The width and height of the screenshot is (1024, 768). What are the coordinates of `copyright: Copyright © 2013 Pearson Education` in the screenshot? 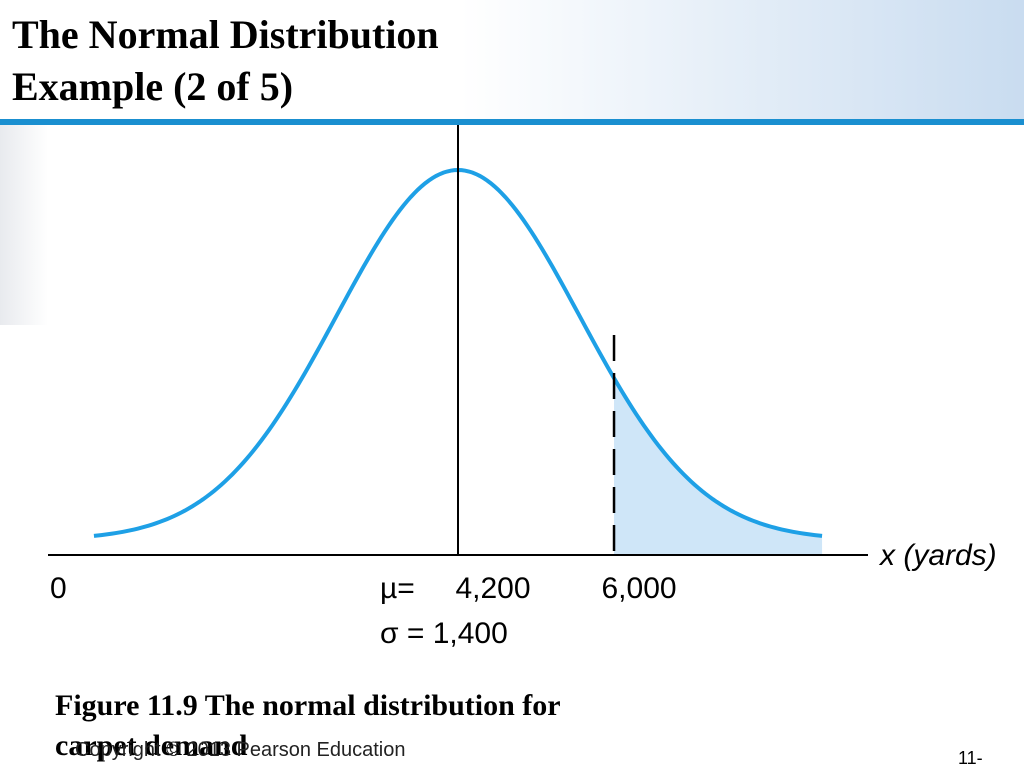 It's located at (240, 750).